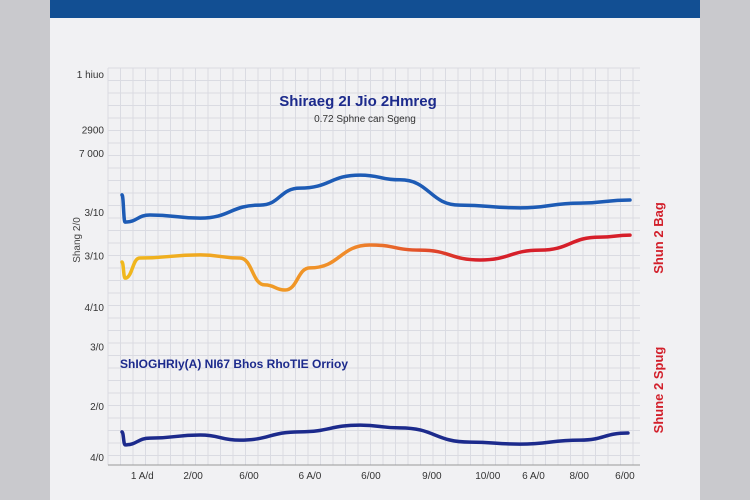  I want to click on chart-title: Shiraeg 2I Jio 2Hmreg, so click(358, 101).